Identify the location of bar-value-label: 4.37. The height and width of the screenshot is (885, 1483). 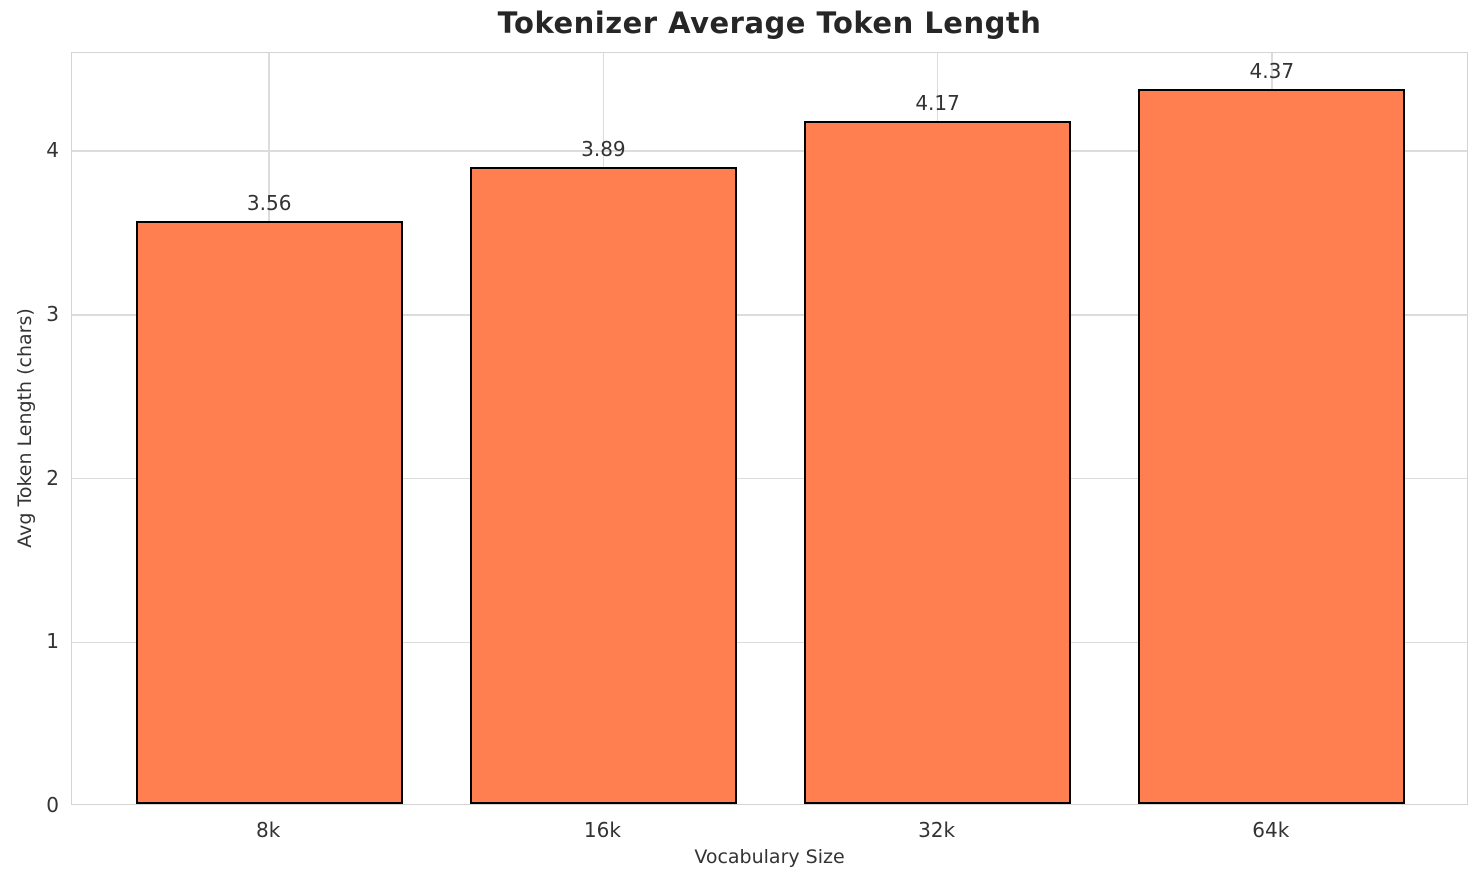
(1272, 70).